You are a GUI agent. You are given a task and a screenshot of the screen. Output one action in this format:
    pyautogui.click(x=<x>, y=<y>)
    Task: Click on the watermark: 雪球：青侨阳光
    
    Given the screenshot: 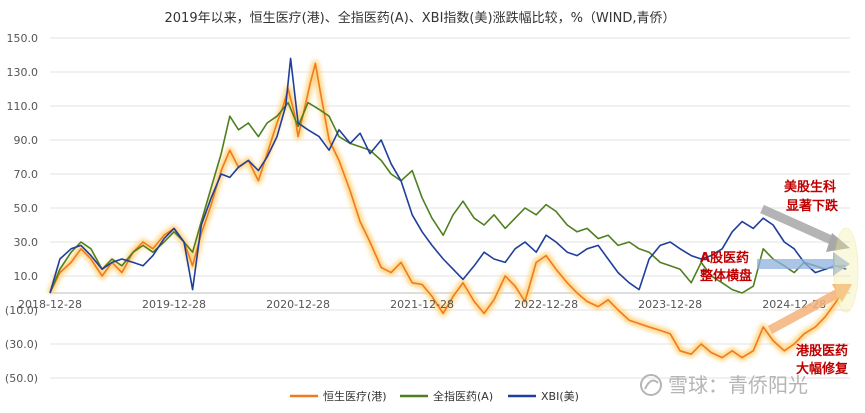 What is the action you would take?
    pyautogui.click(x=724, y=385)
    